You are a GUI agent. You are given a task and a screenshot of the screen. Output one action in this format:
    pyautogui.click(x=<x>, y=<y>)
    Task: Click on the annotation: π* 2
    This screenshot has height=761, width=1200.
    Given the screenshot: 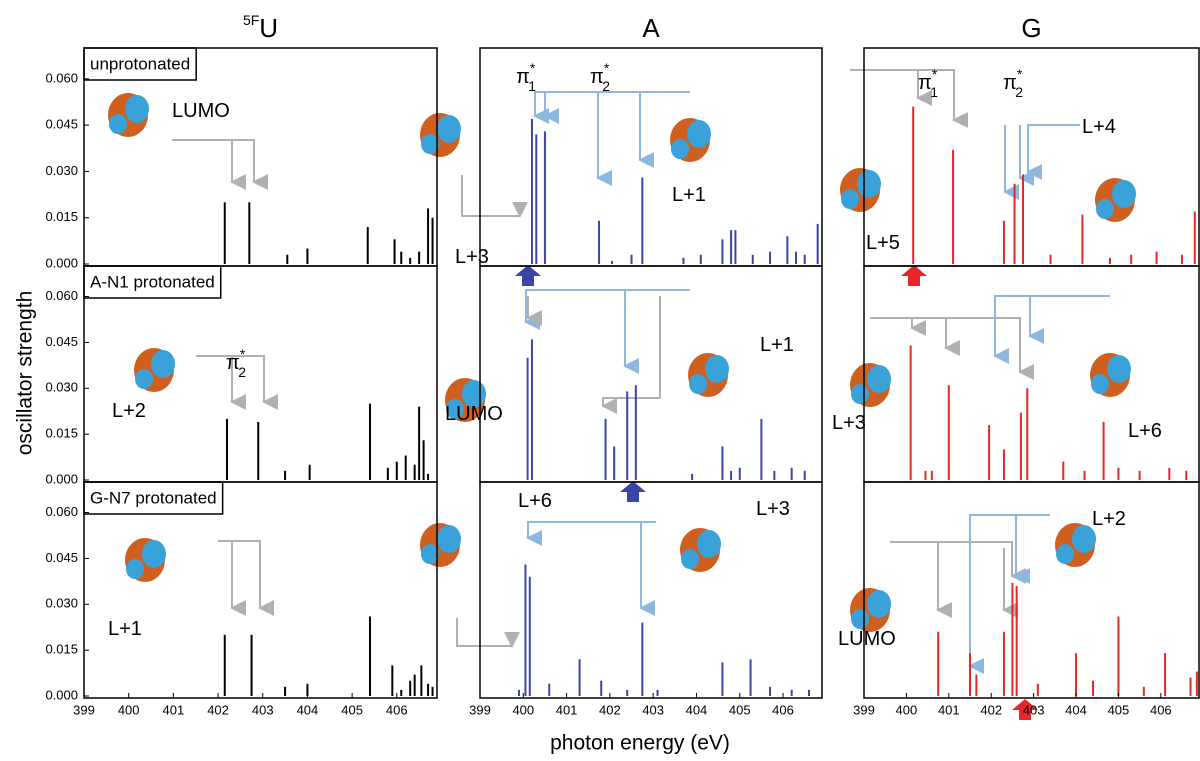 What is the action you would take?
    pyautogui.click(x=600, y=77)
    